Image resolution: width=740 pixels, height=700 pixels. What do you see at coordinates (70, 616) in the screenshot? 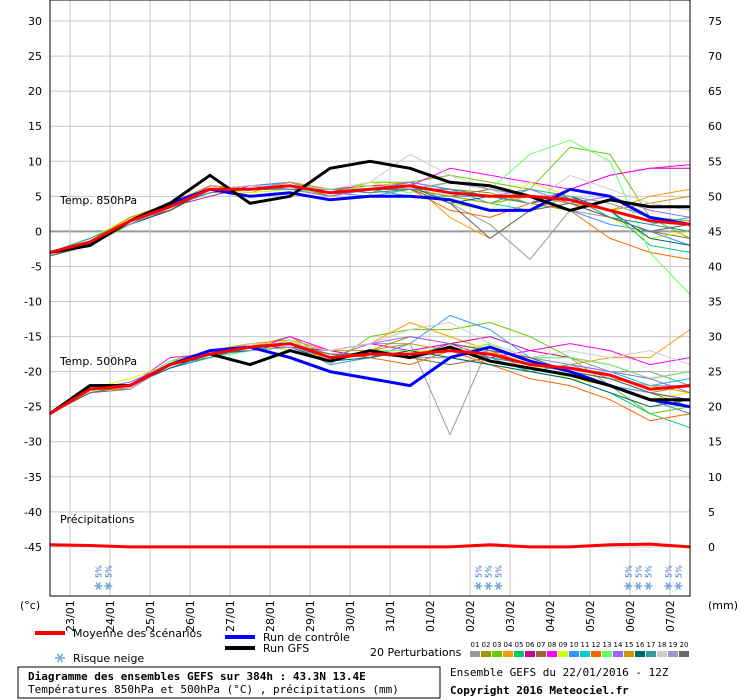
I see `x-tick-label: 23/01` at bounding box center [70, 616].